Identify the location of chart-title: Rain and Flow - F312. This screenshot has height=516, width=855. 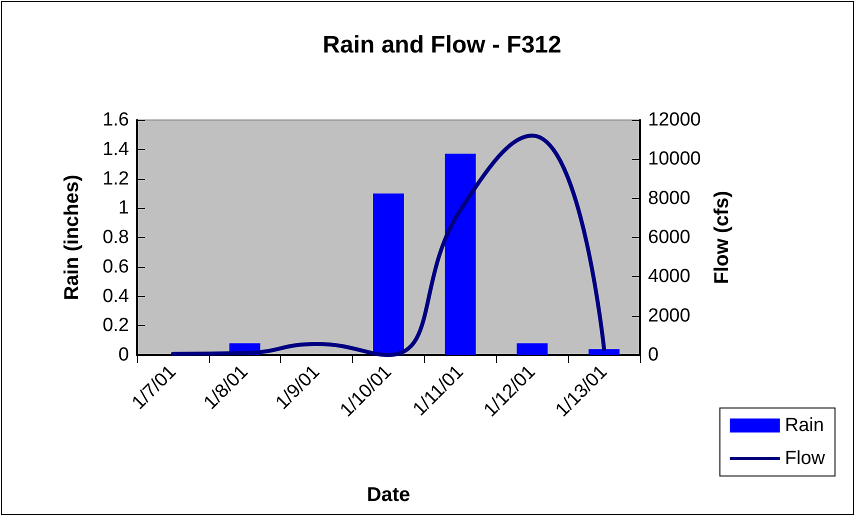
(442, 45).